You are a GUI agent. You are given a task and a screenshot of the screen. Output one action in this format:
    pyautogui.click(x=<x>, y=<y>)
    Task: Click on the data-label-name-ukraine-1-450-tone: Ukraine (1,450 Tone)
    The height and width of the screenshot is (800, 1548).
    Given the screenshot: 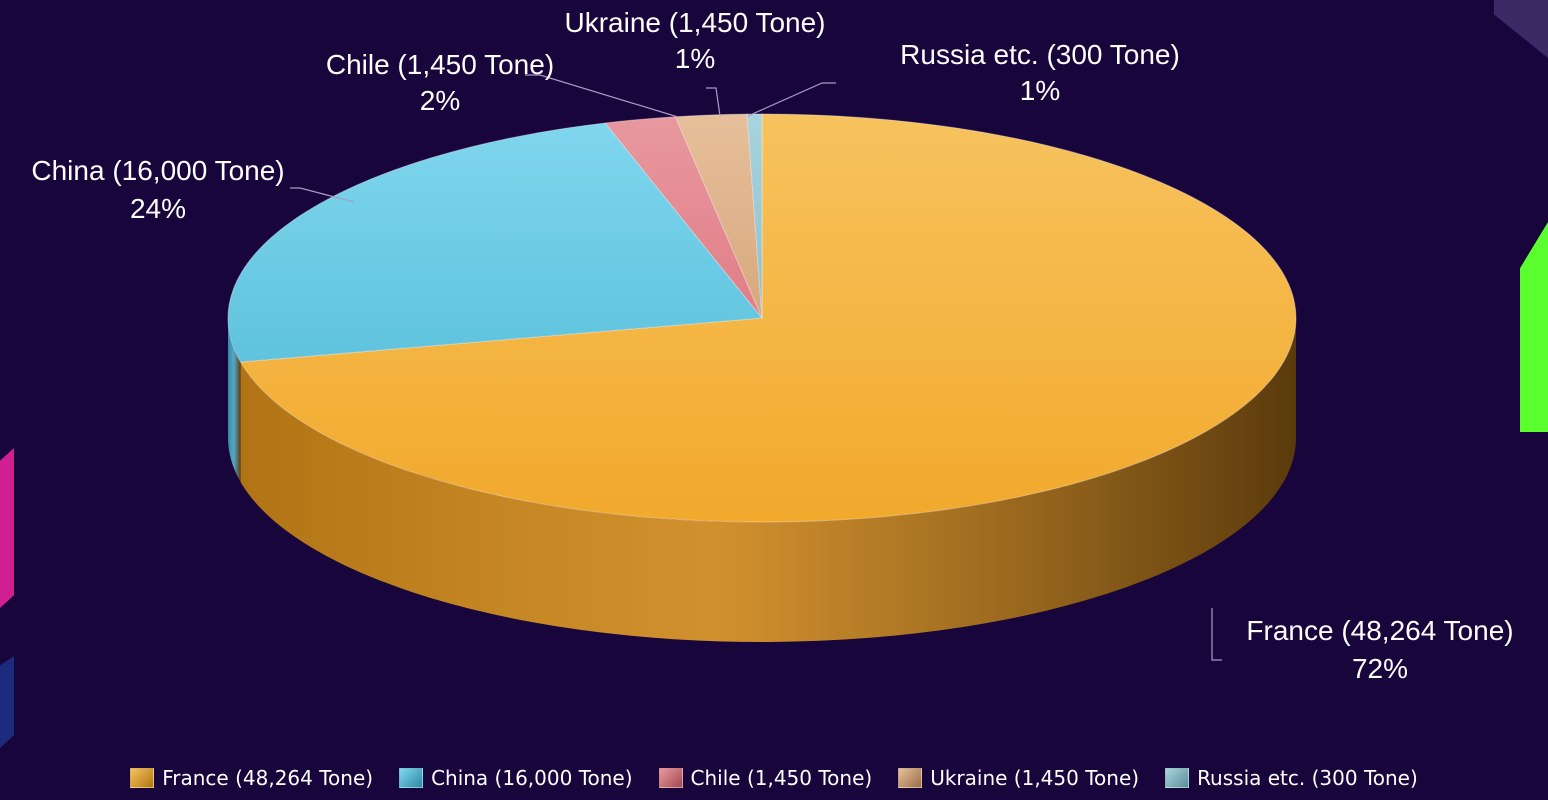 What is the action you would take?
    pyautogui.click(x=695, y=22)
    